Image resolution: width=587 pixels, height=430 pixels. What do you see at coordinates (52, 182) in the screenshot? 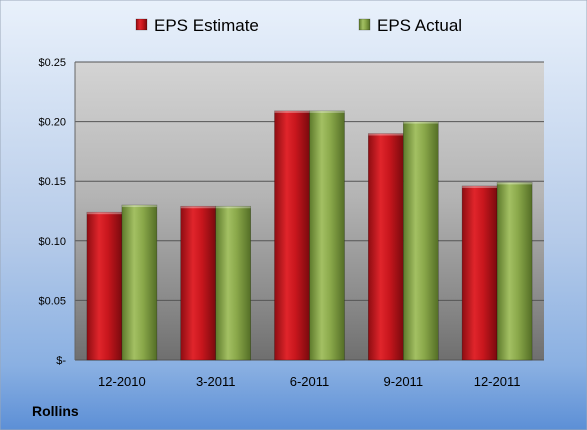
I see `y-tick-label: $0.15` at bounding box center [52, 182].